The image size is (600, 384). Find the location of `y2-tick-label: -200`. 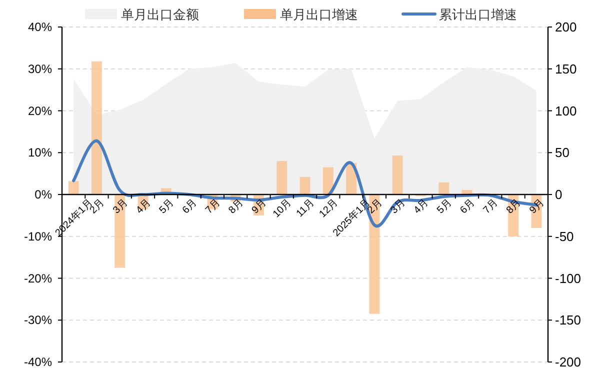

y2-tick-label: -200 is located at coordinates (568, 362).